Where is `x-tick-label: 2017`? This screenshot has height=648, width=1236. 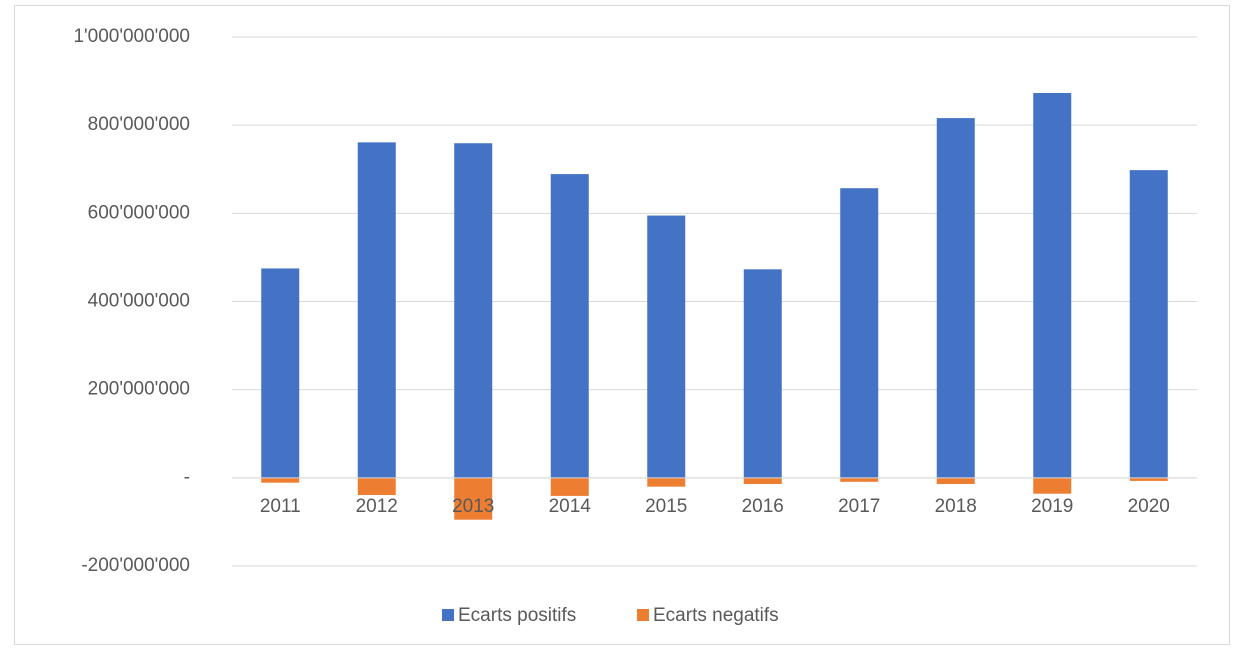
x-tick-label: 2017 is located at coordinates (859, 506).